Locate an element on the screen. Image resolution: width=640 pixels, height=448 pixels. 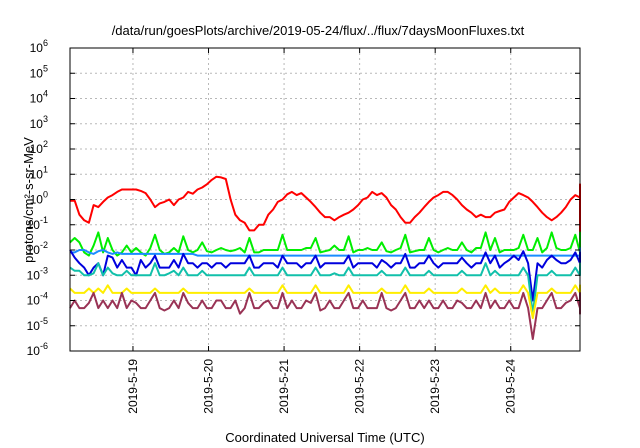
y-tick-label: 10⁻² is located at coordinates (37, 248).